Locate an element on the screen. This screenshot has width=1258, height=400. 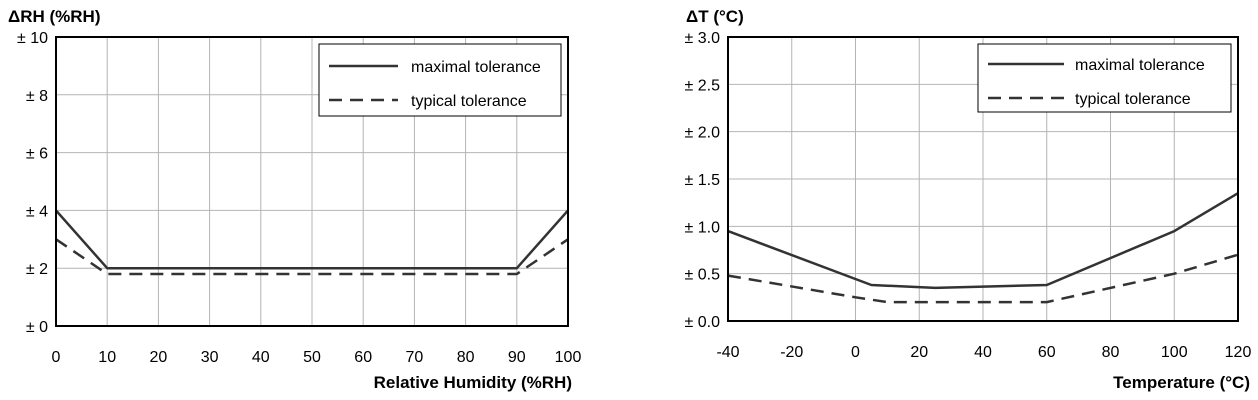
x-tick-label: 120 is located at coordinates (1238, 352).